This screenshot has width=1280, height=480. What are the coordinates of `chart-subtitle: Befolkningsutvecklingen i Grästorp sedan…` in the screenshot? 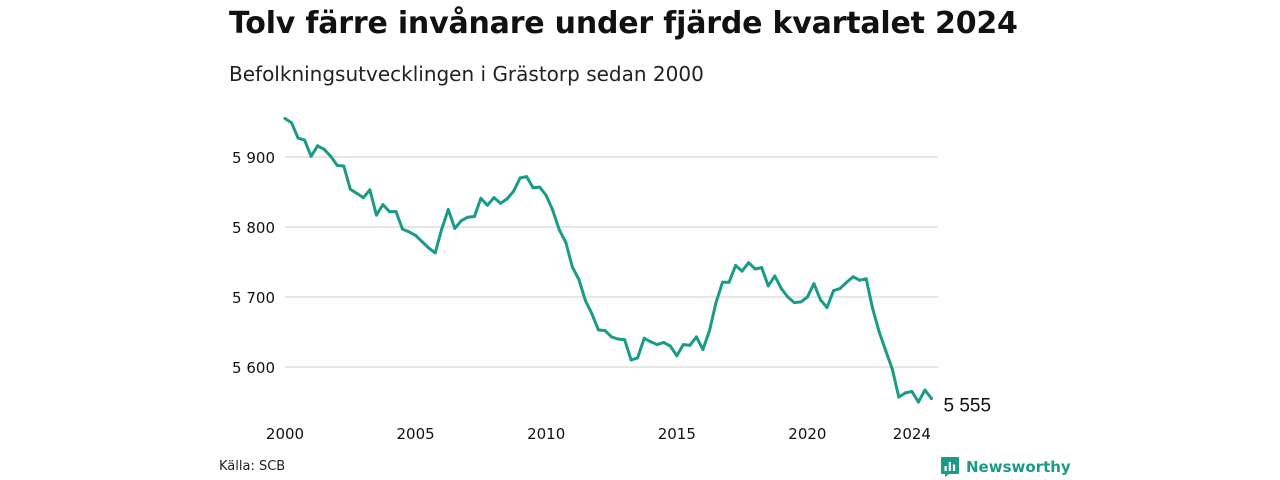 It's located at (466, 74).